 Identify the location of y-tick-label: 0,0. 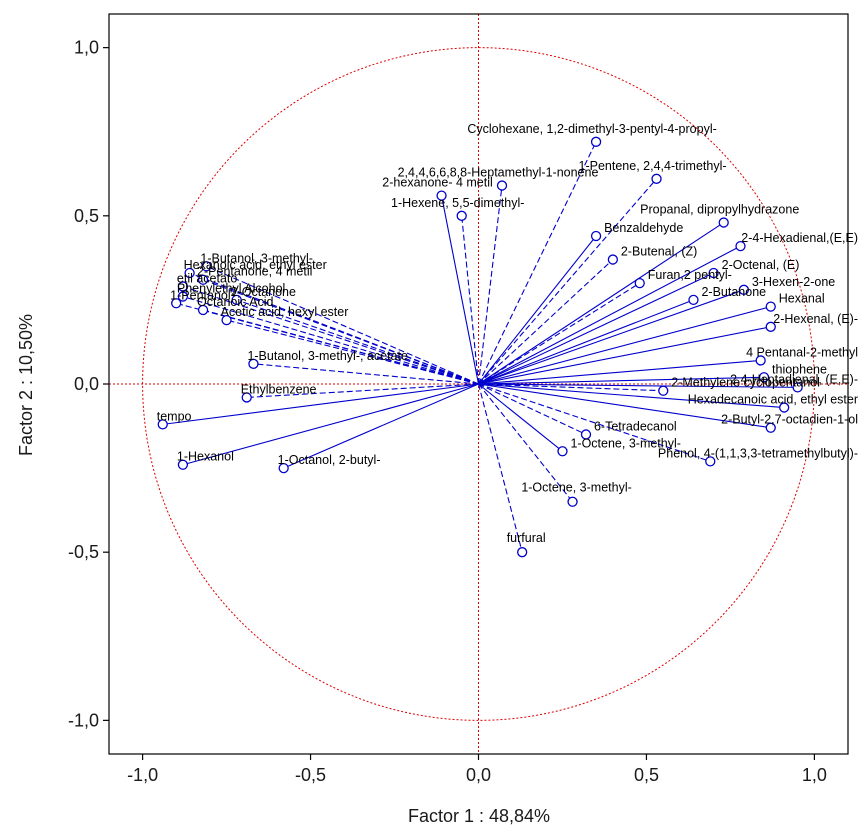
(86, 384).